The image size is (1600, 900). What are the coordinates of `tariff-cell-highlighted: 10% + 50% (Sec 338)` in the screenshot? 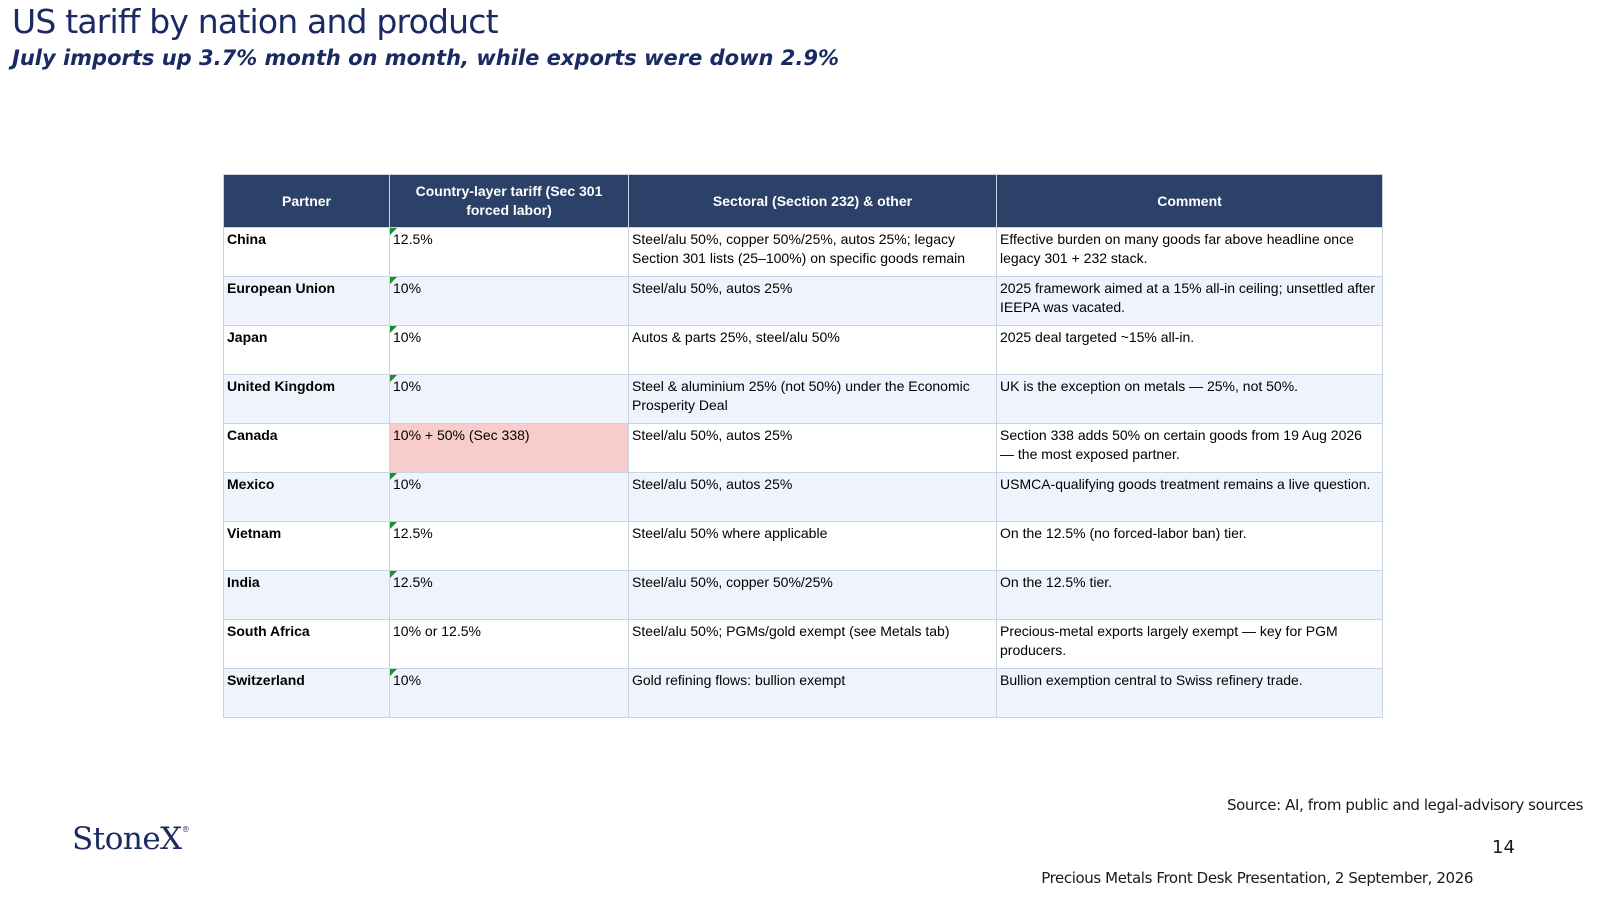 It's located at (509, 448).